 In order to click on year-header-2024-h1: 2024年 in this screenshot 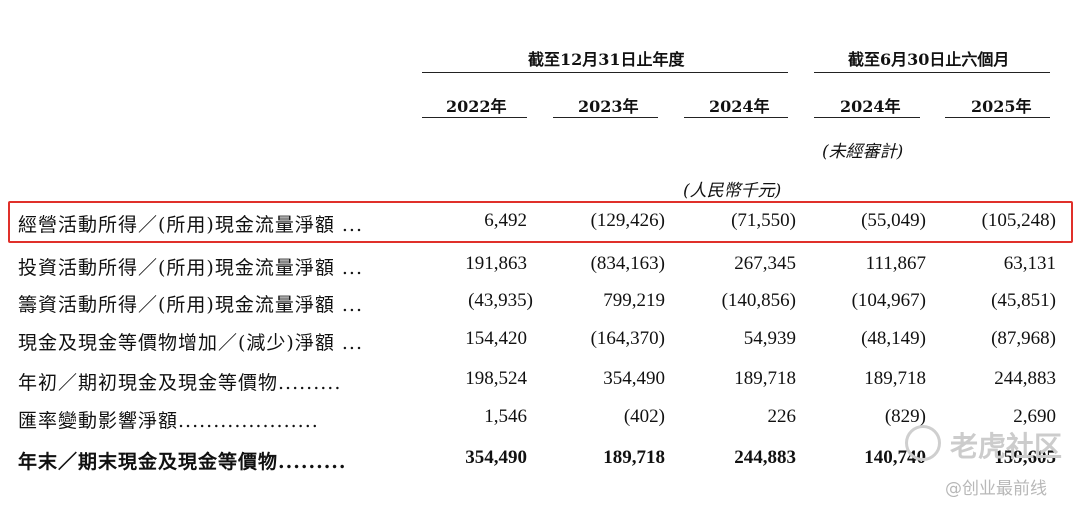, I will do `click(870, 106)`.